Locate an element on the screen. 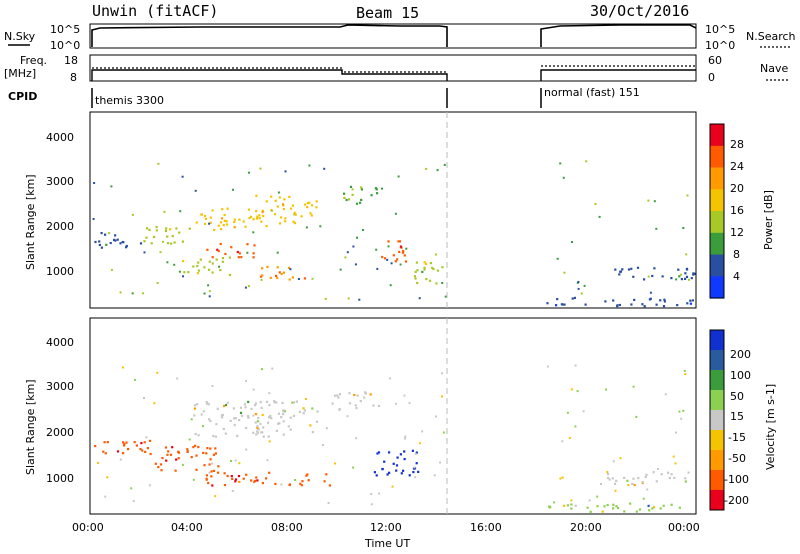 Image resolution: width=800 pixels, height=554 pixels. xtick-5: 20:00 is located at coordinates (586, 527).